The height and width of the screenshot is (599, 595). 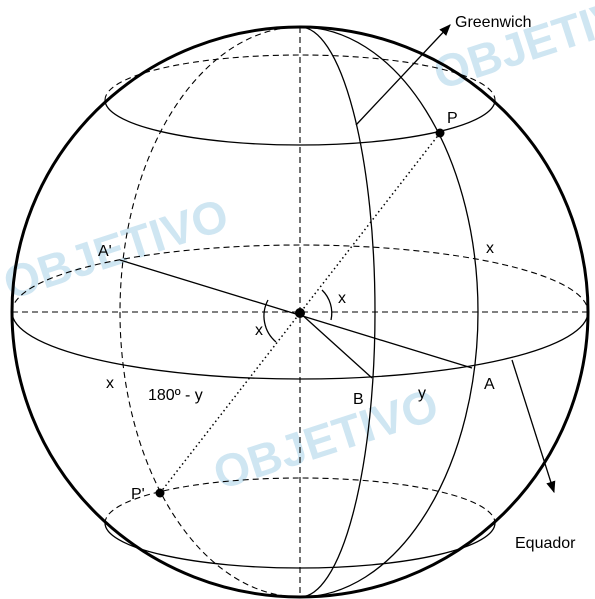 I want to click on label: A, so click(x=489, y=384).